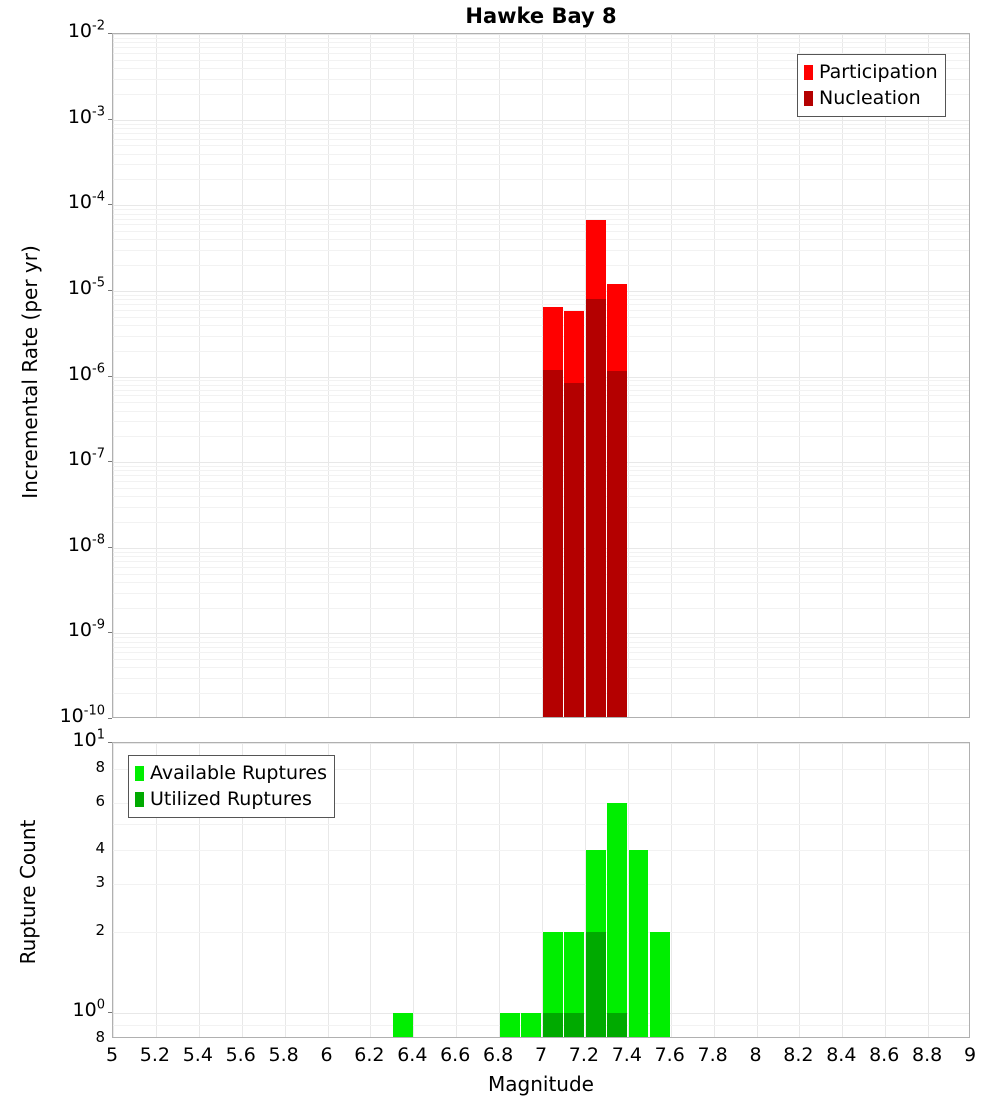 Image resolution: width=1000 pixels, height=1100 pixels. What do you see at coordinates (238, 772) in the screenshot?
I see `legend-label-available-ruptures: Available Ruptures` at bounding box center [238, 772].